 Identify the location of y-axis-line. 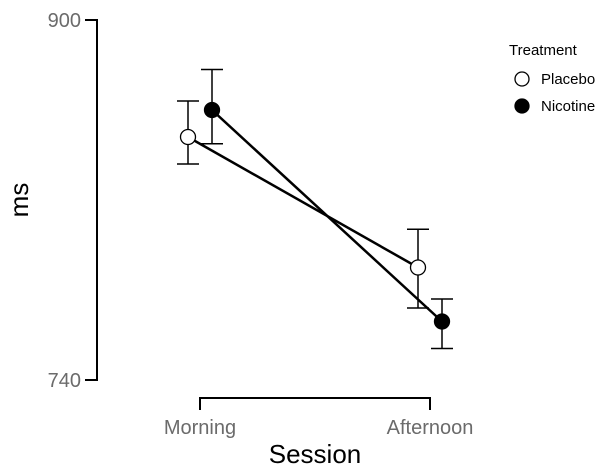
(91, 200).